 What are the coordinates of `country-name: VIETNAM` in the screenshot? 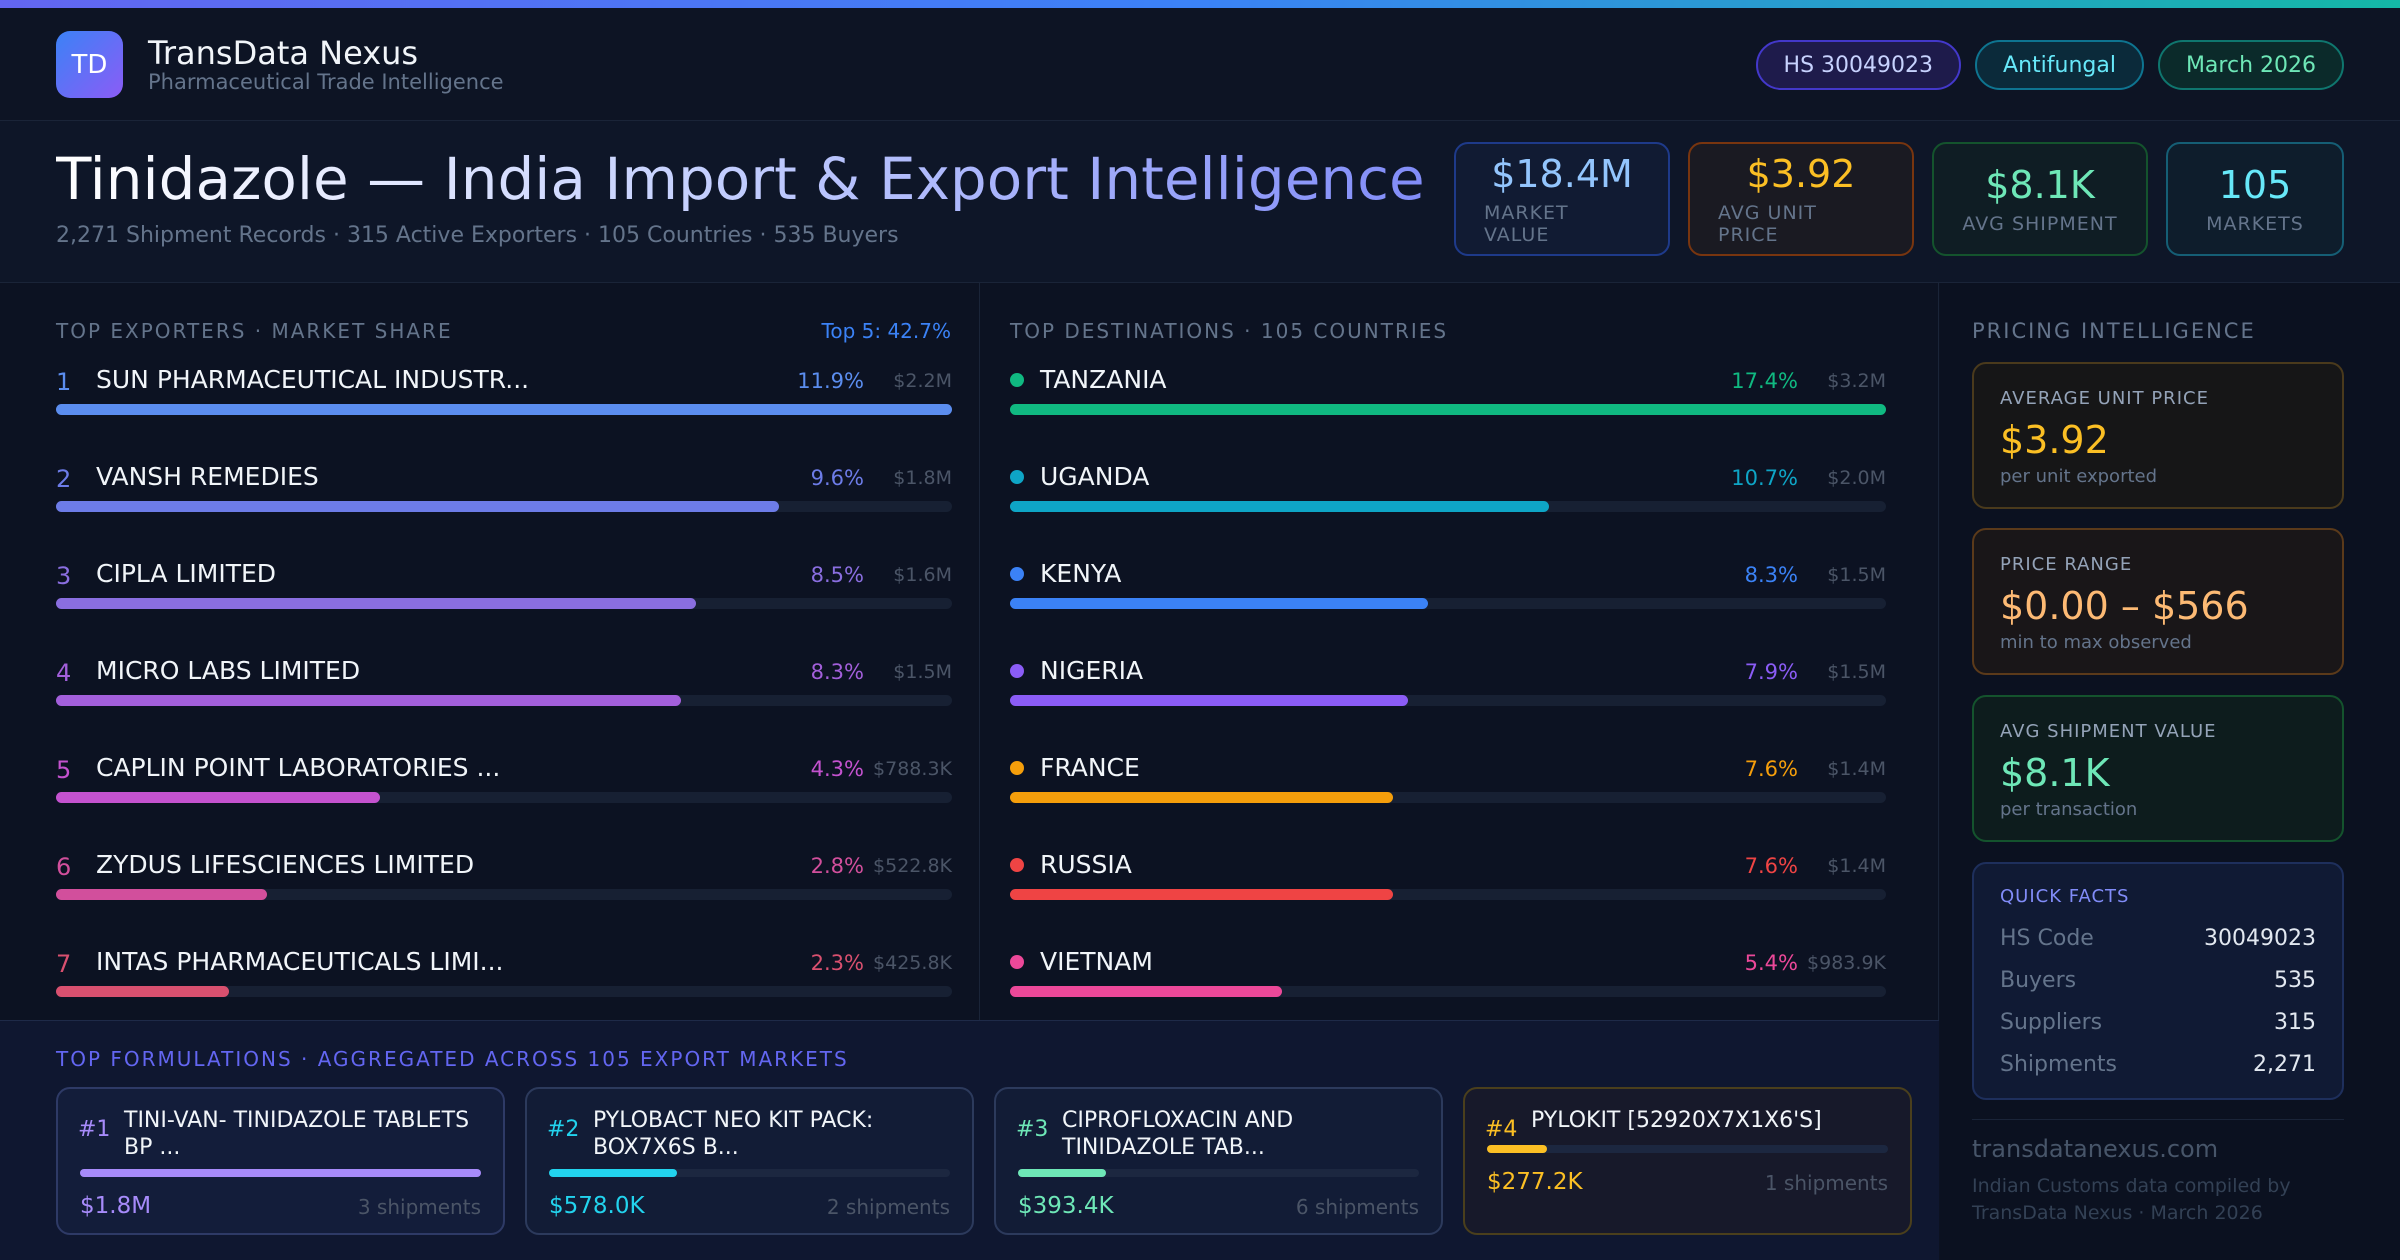 It's located at (1096, 961).